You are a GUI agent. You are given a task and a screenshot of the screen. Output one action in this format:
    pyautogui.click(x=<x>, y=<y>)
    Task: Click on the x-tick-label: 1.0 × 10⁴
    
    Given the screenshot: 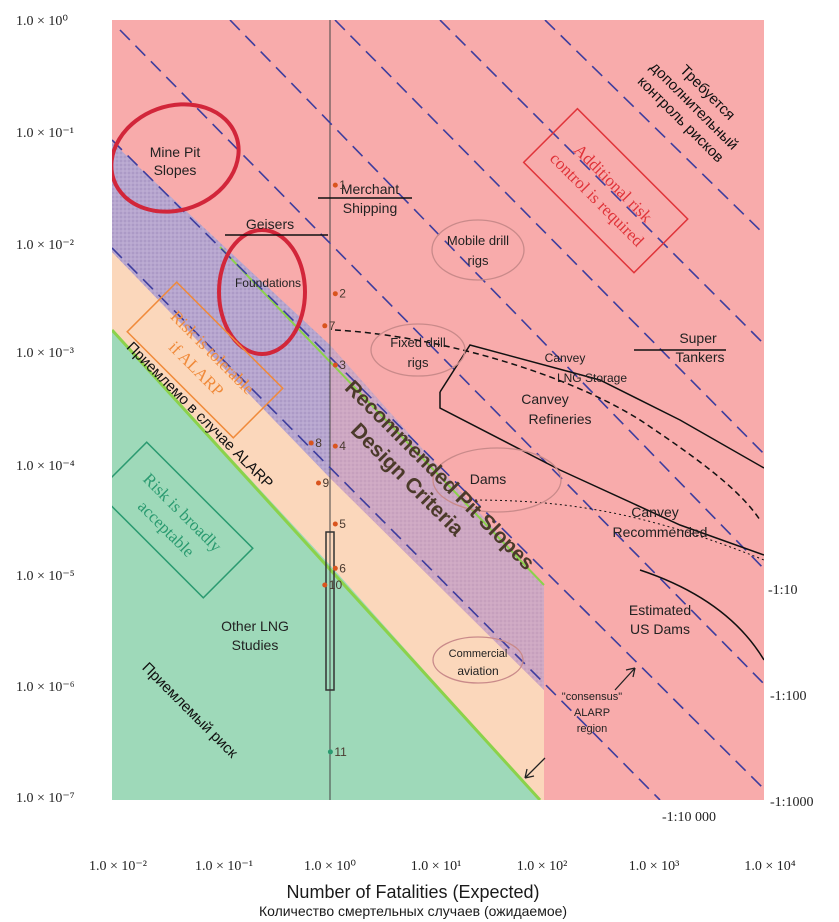 What is the action you would take?
    pyautogui.click(x=769, y=866)
    